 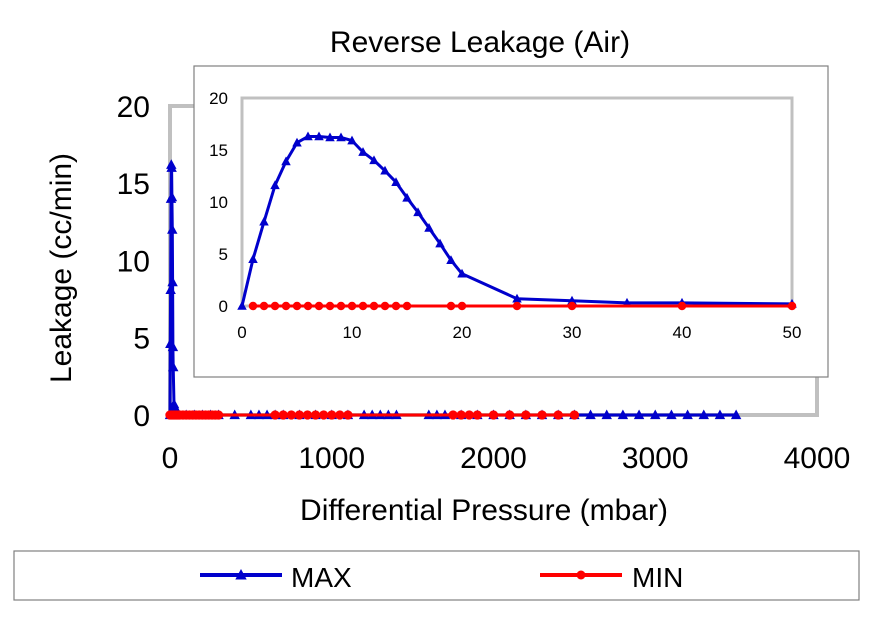 I want to click on legend-item-min: MIN, so click(x=611, y=577).